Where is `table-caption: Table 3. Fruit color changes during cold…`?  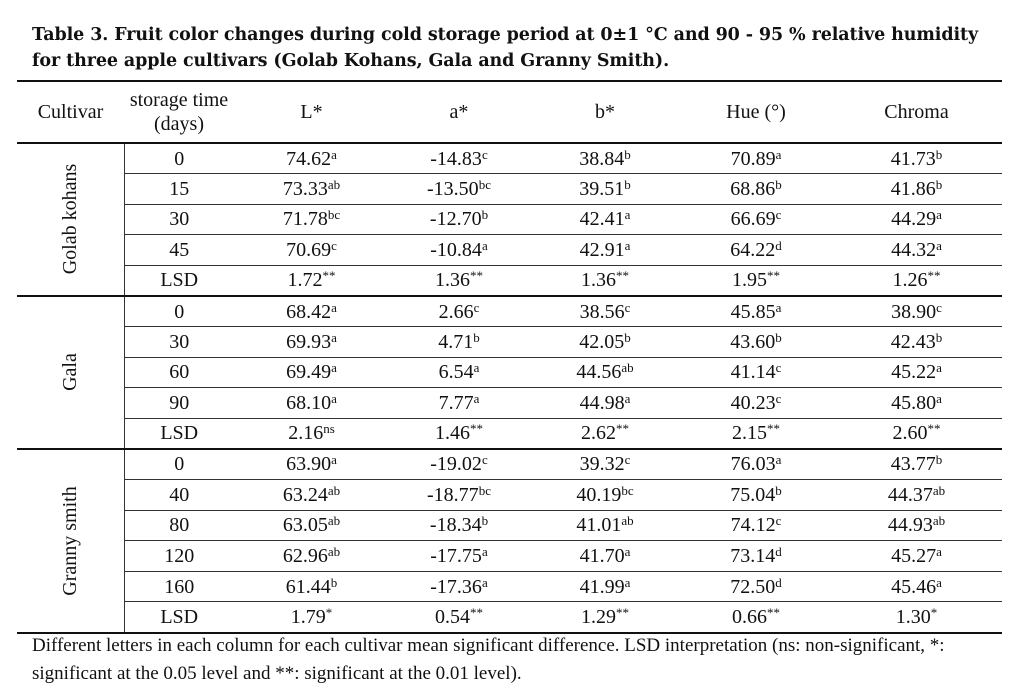
table-caption: Table 3. Fruit color changes during cold… is located at coordinates (505, 48).